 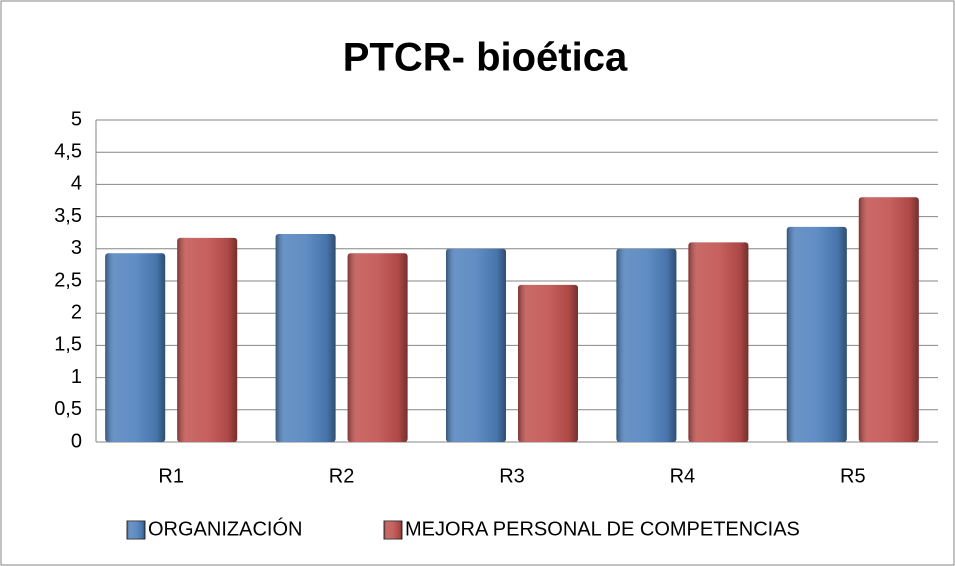 I want to click on chart-title: PTCR- bioética, so click(x=485, y=58).